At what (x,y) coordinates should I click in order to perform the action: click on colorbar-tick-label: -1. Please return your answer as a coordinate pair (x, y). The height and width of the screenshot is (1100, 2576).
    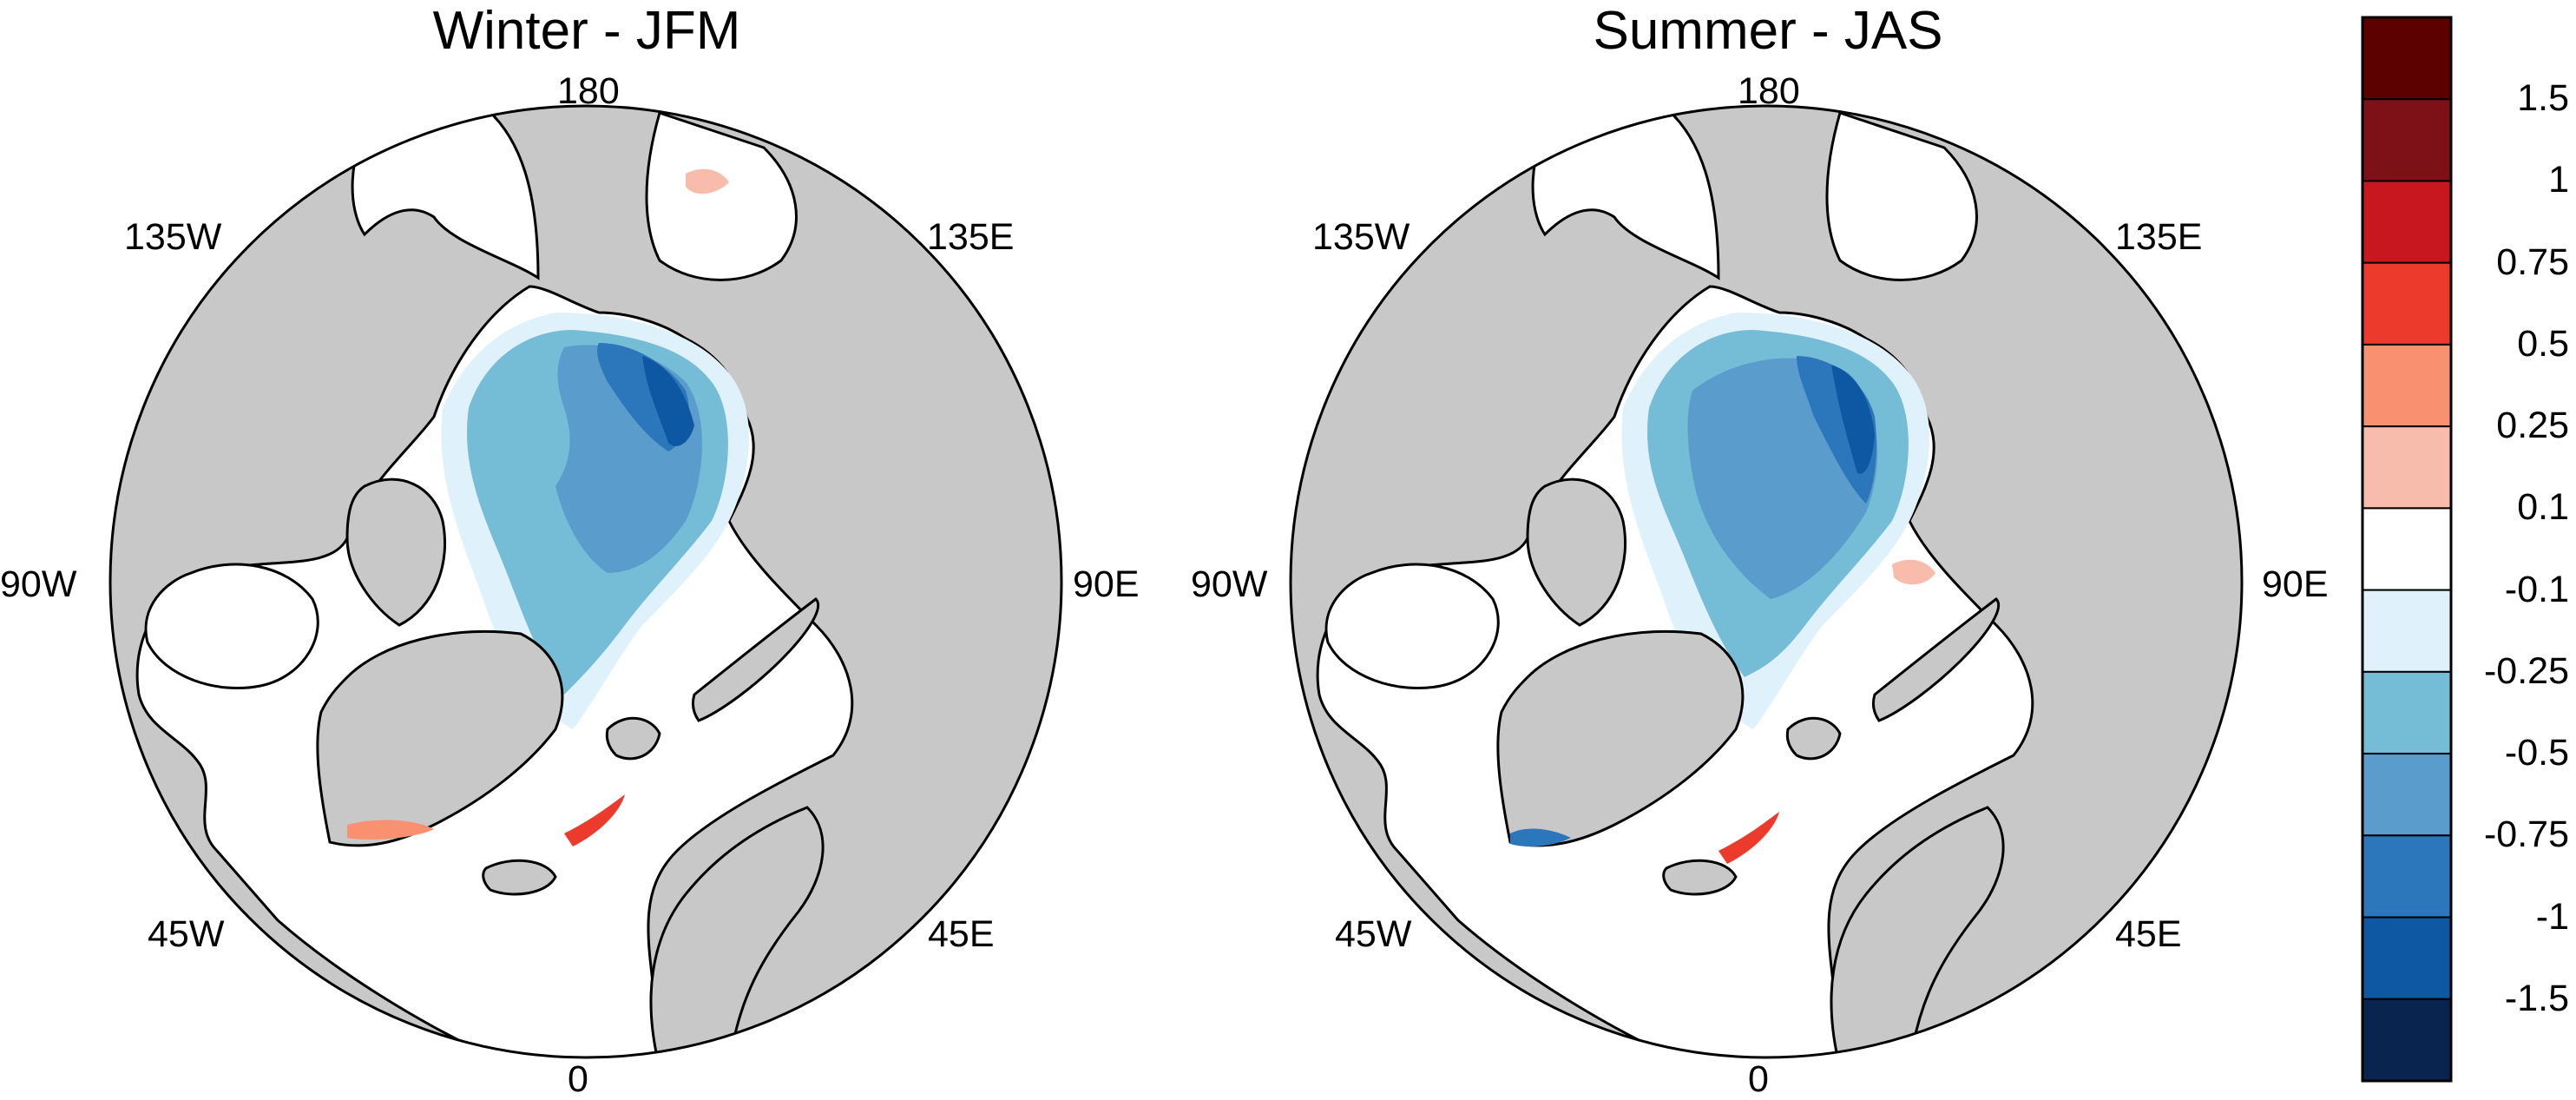
    Looking at the image, I should click on (2552, 916).